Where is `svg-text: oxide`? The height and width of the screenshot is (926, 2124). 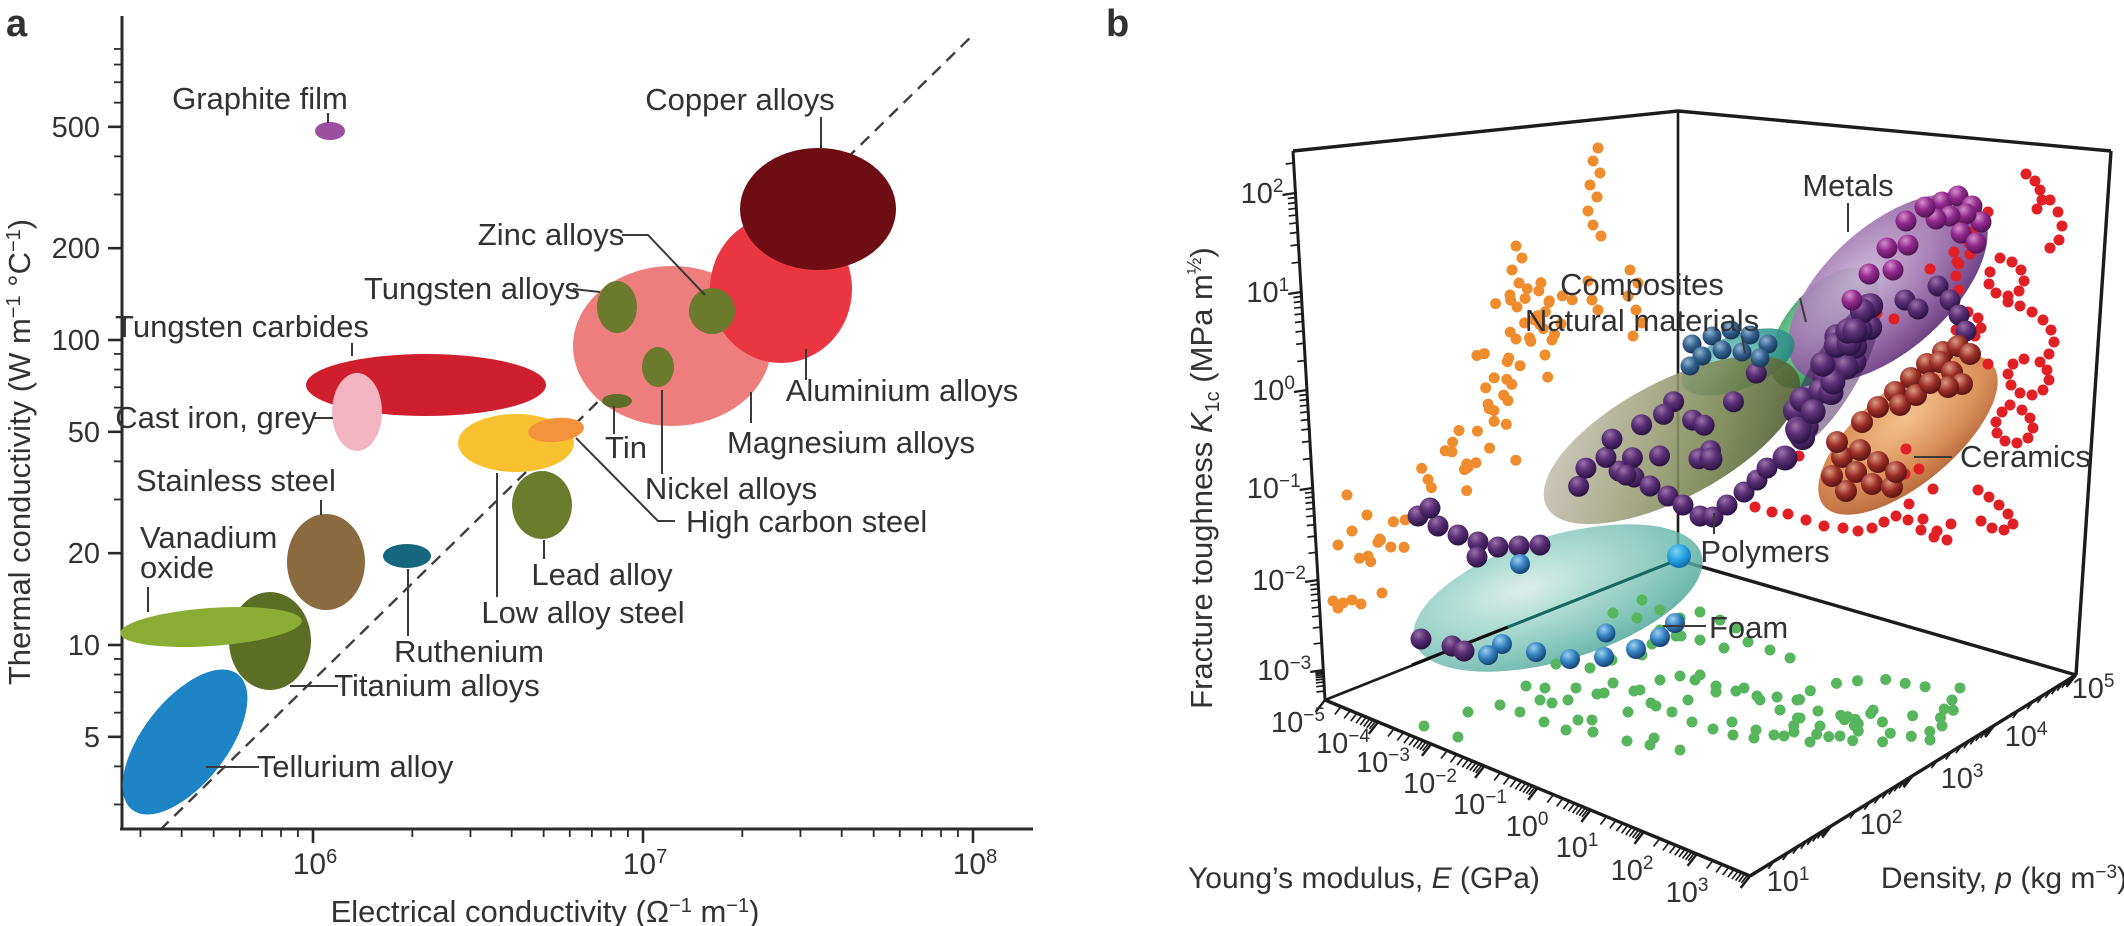
svg-text: oxide is located at coordinates (177, 567).